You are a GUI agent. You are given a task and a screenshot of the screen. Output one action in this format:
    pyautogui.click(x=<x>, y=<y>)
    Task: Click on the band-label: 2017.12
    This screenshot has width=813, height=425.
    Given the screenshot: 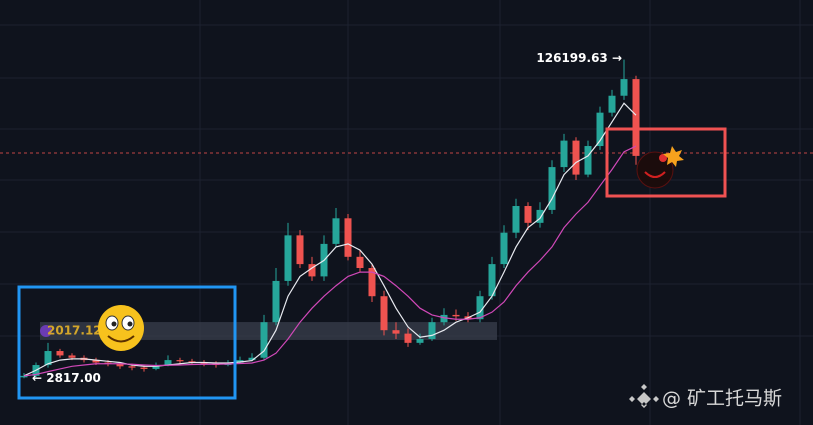 What is the action you would take?
    pyautogui.click(x=74, y=331)
    